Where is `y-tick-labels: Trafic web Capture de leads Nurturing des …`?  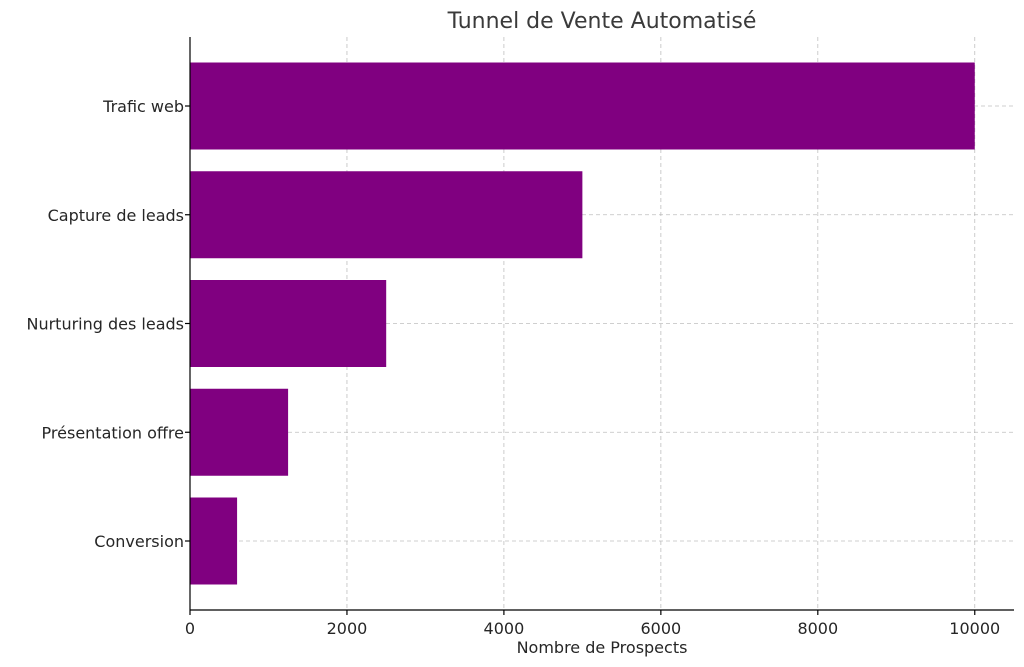
y-tick-labels: Trafic web Capture de leads Nurturing des … is located at coordinates (108, 324).